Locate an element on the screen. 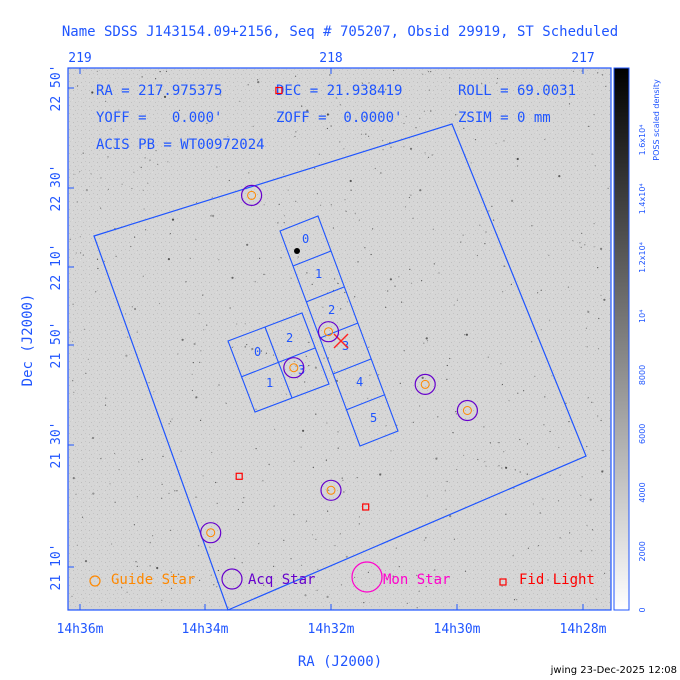 The image size is (680, 680). legend-acq-star-icon is located at coordinates (232, 579).